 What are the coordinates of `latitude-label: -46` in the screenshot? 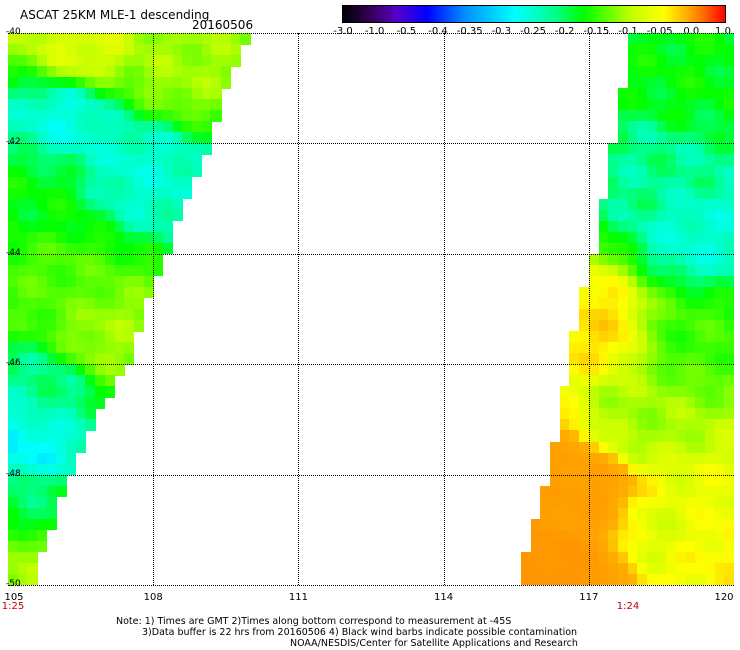 It's located at (13, 363).